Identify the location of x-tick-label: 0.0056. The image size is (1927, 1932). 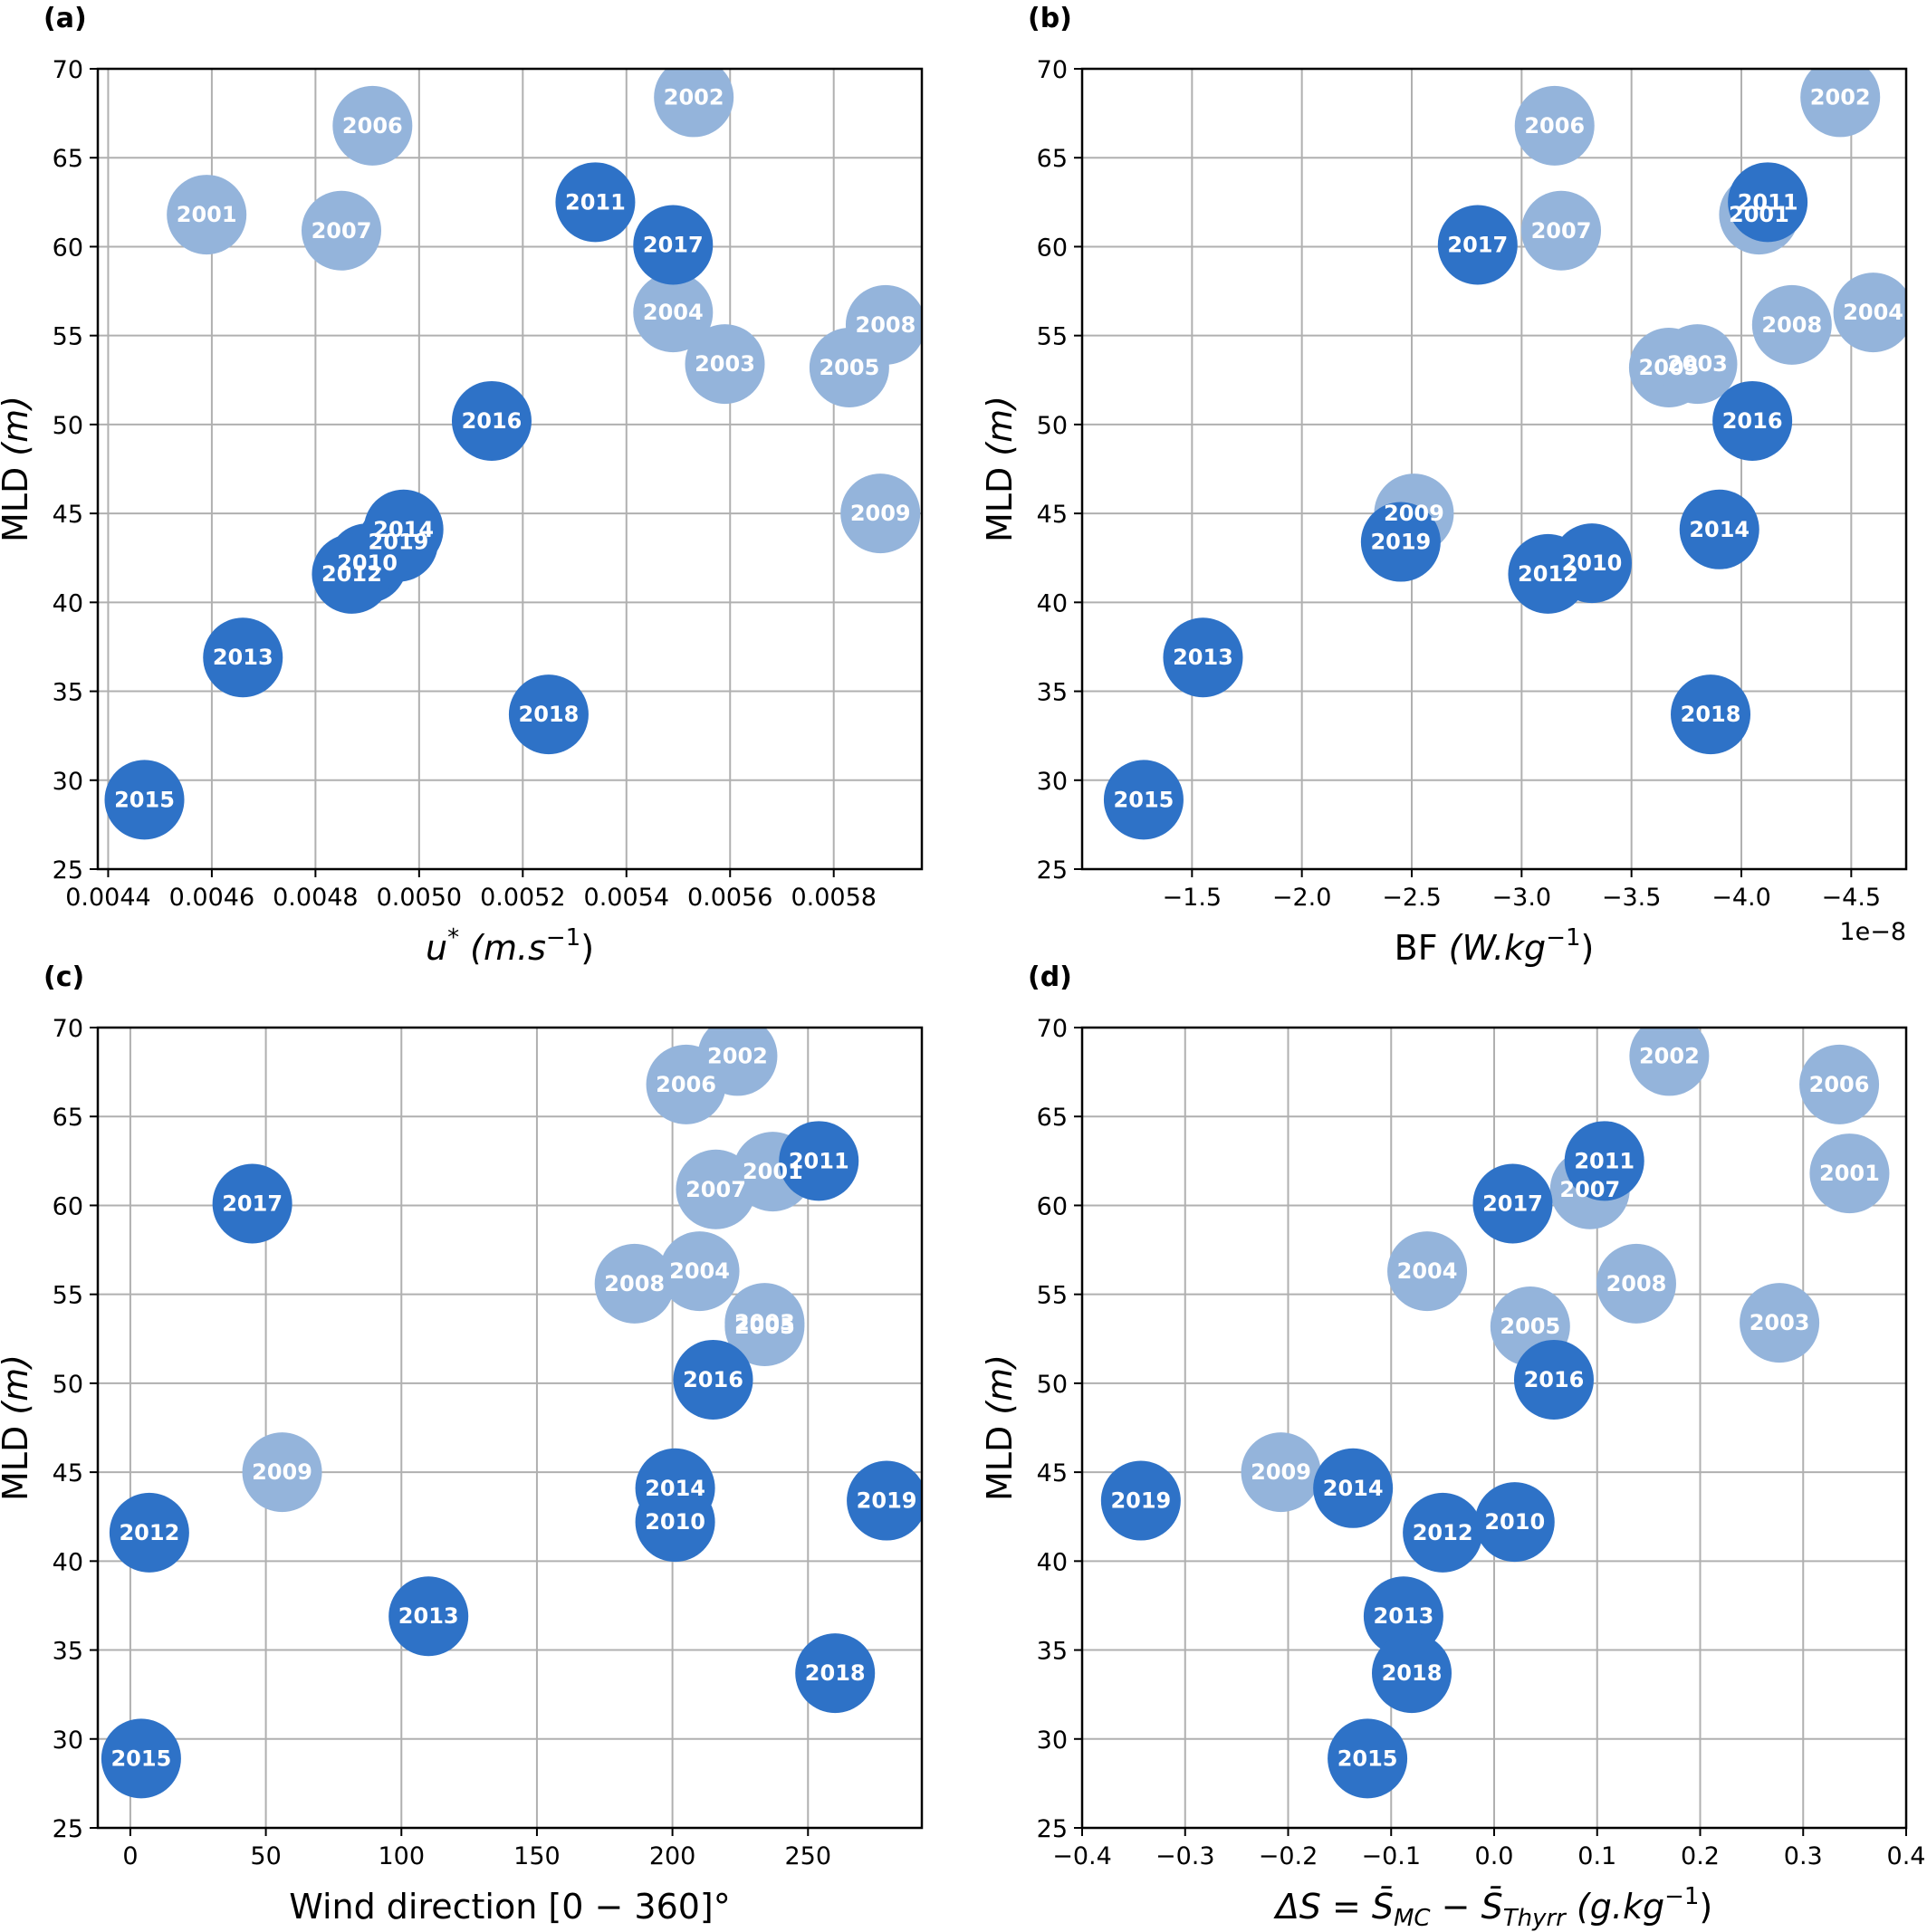
(729, 898).